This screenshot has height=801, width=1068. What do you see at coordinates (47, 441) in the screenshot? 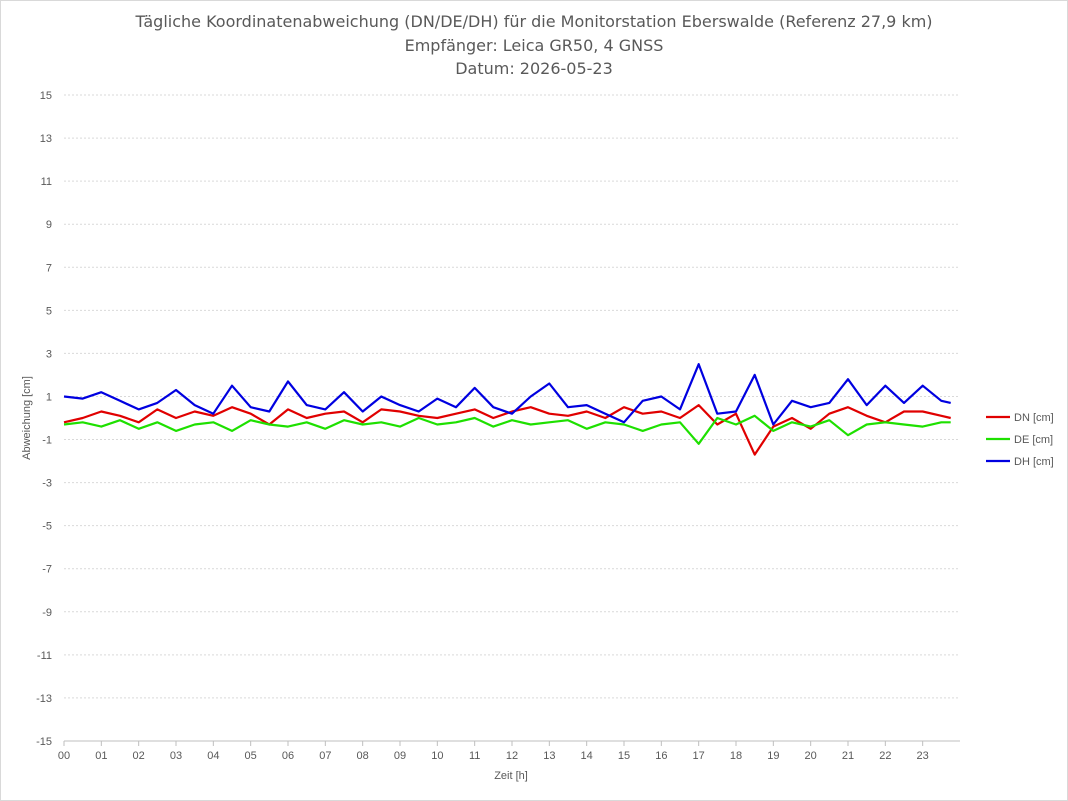
I see `y-tick-label: -1` at bounding box center [47, 441].